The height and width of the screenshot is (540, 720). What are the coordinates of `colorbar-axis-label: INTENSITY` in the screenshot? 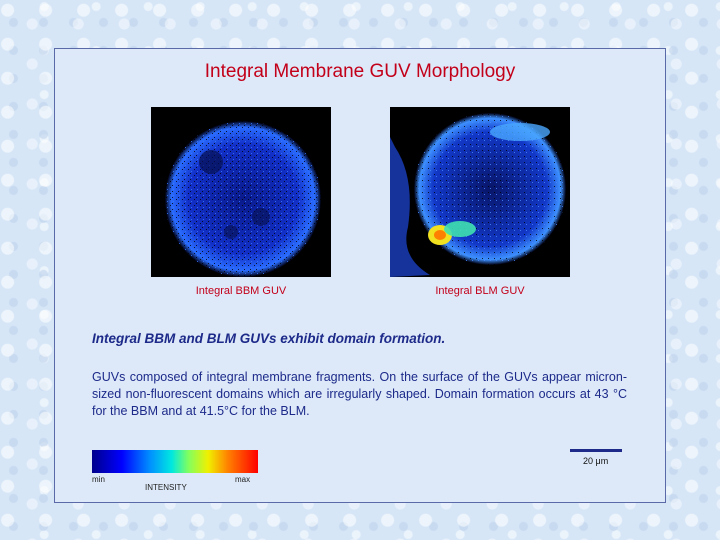 It's located at (166, 487).